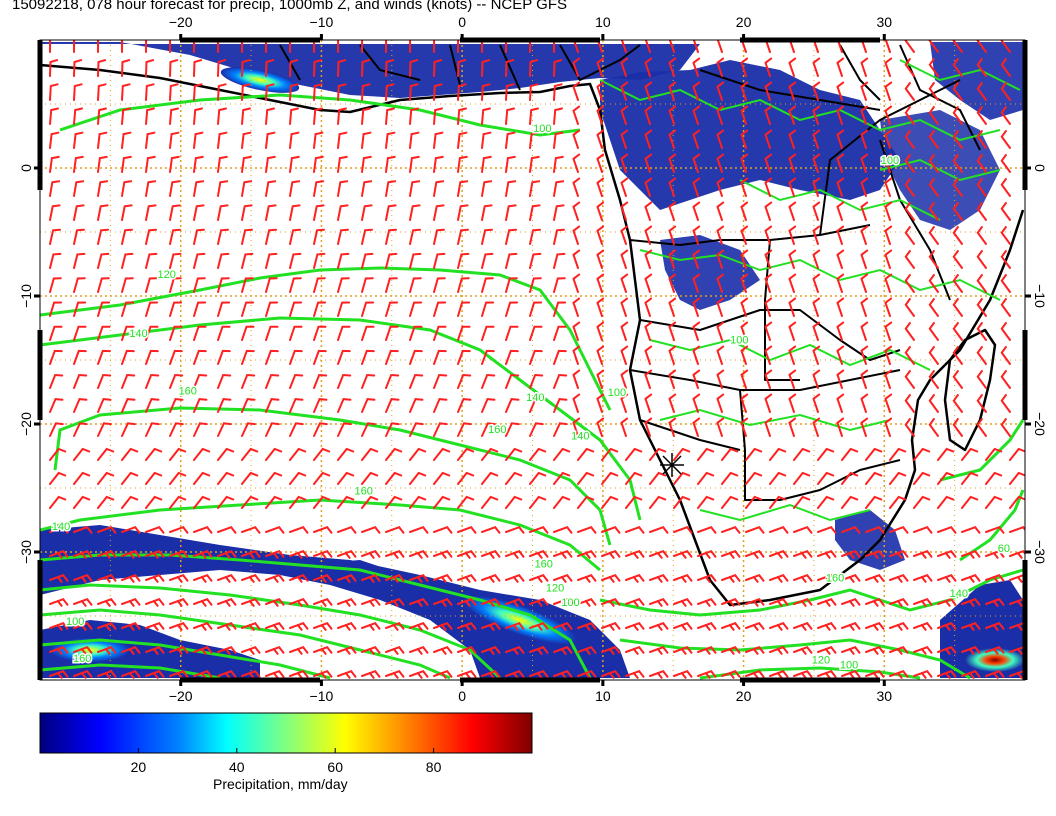 The image size is (1056, 816). I want to click on colorbar-gradient, so click(286, 733).